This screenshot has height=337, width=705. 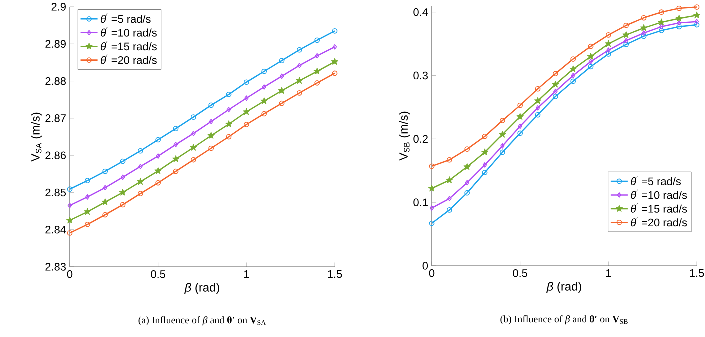 I want to click on x-tick-label: 1.5, so click(x=697, y=274).